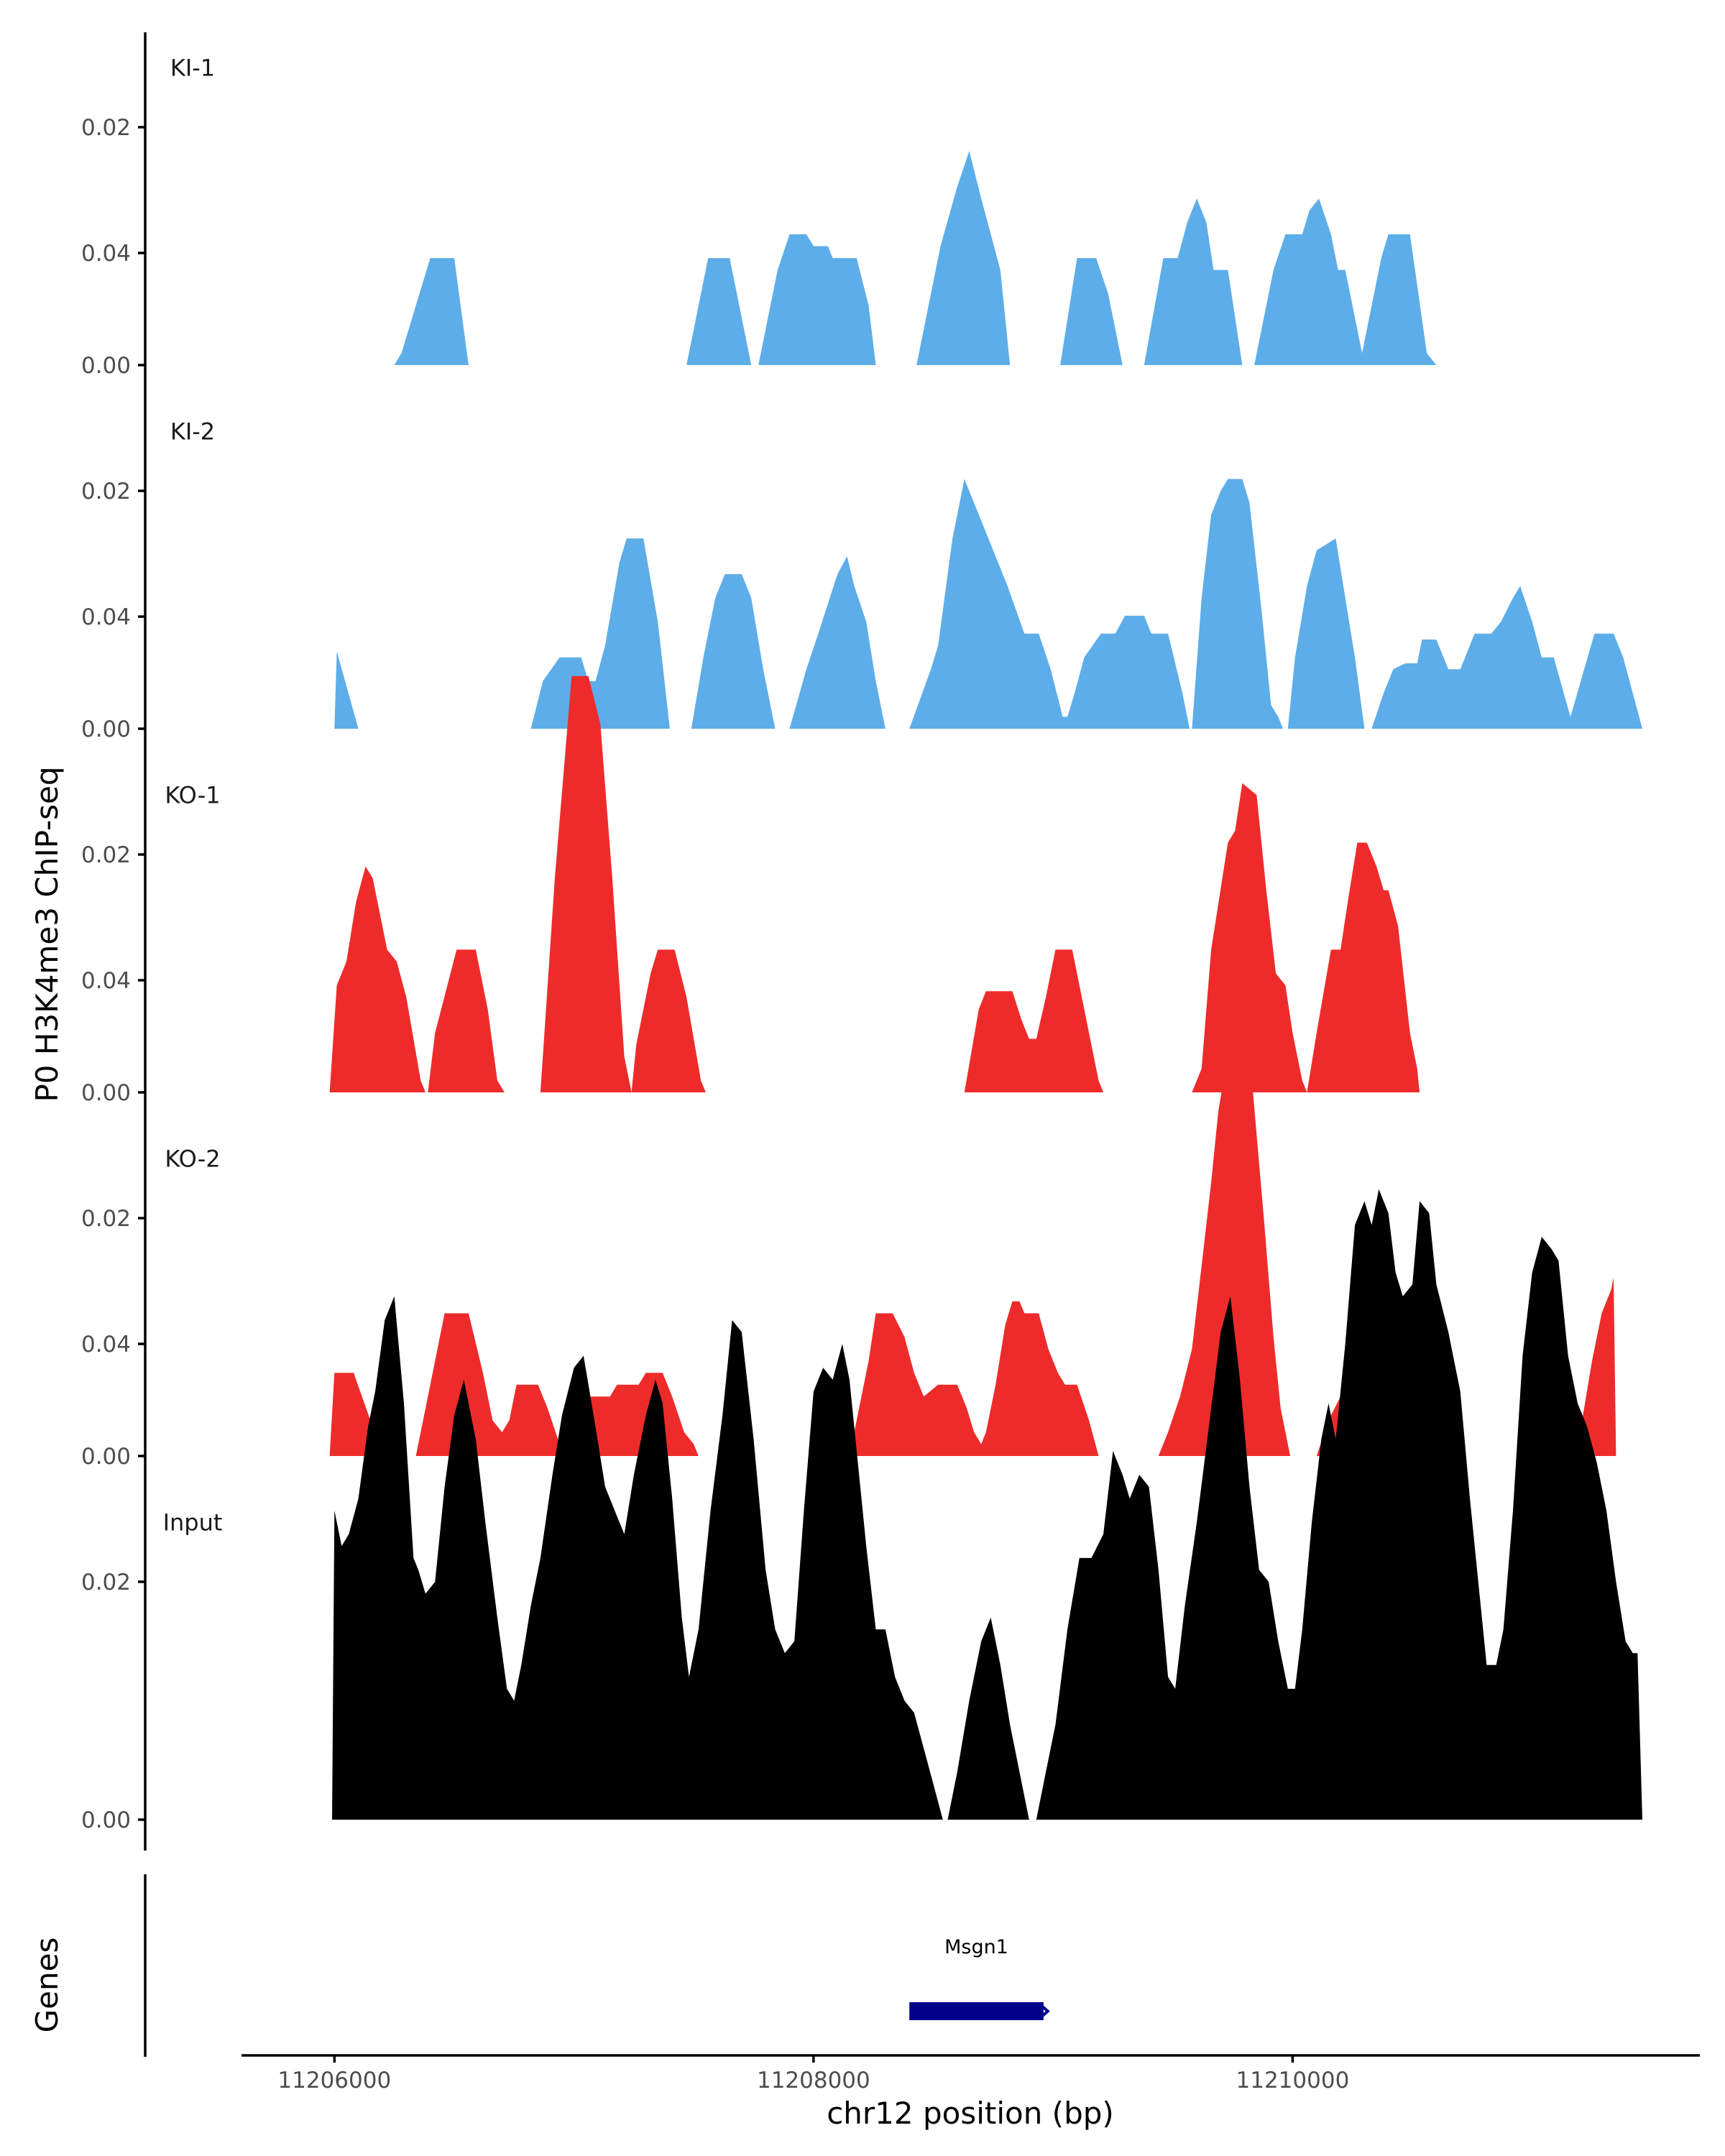 The width and height of the screenshot is (1725, 2156). I want to click on track-label: KO-1, so click(192, 794).